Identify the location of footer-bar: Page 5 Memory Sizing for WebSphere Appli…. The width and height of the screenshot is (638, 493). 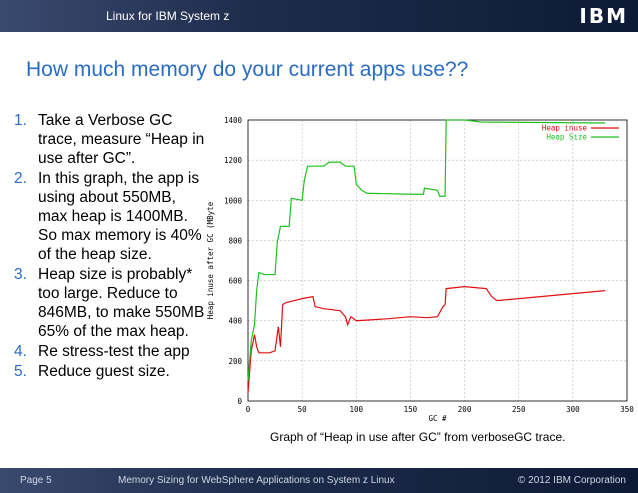
(319, 480).